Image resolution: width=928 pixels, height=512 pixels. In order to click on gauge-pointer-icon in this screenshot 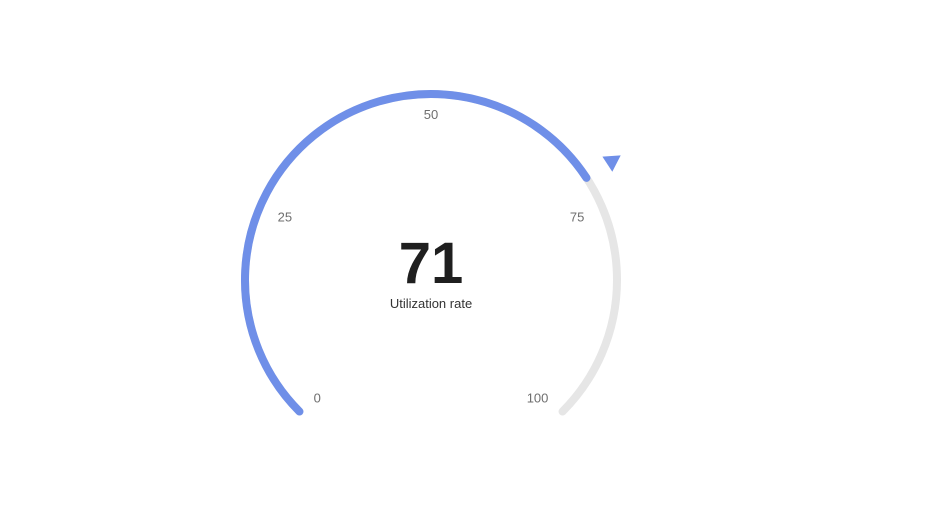, I will do `click(611, 163)`.